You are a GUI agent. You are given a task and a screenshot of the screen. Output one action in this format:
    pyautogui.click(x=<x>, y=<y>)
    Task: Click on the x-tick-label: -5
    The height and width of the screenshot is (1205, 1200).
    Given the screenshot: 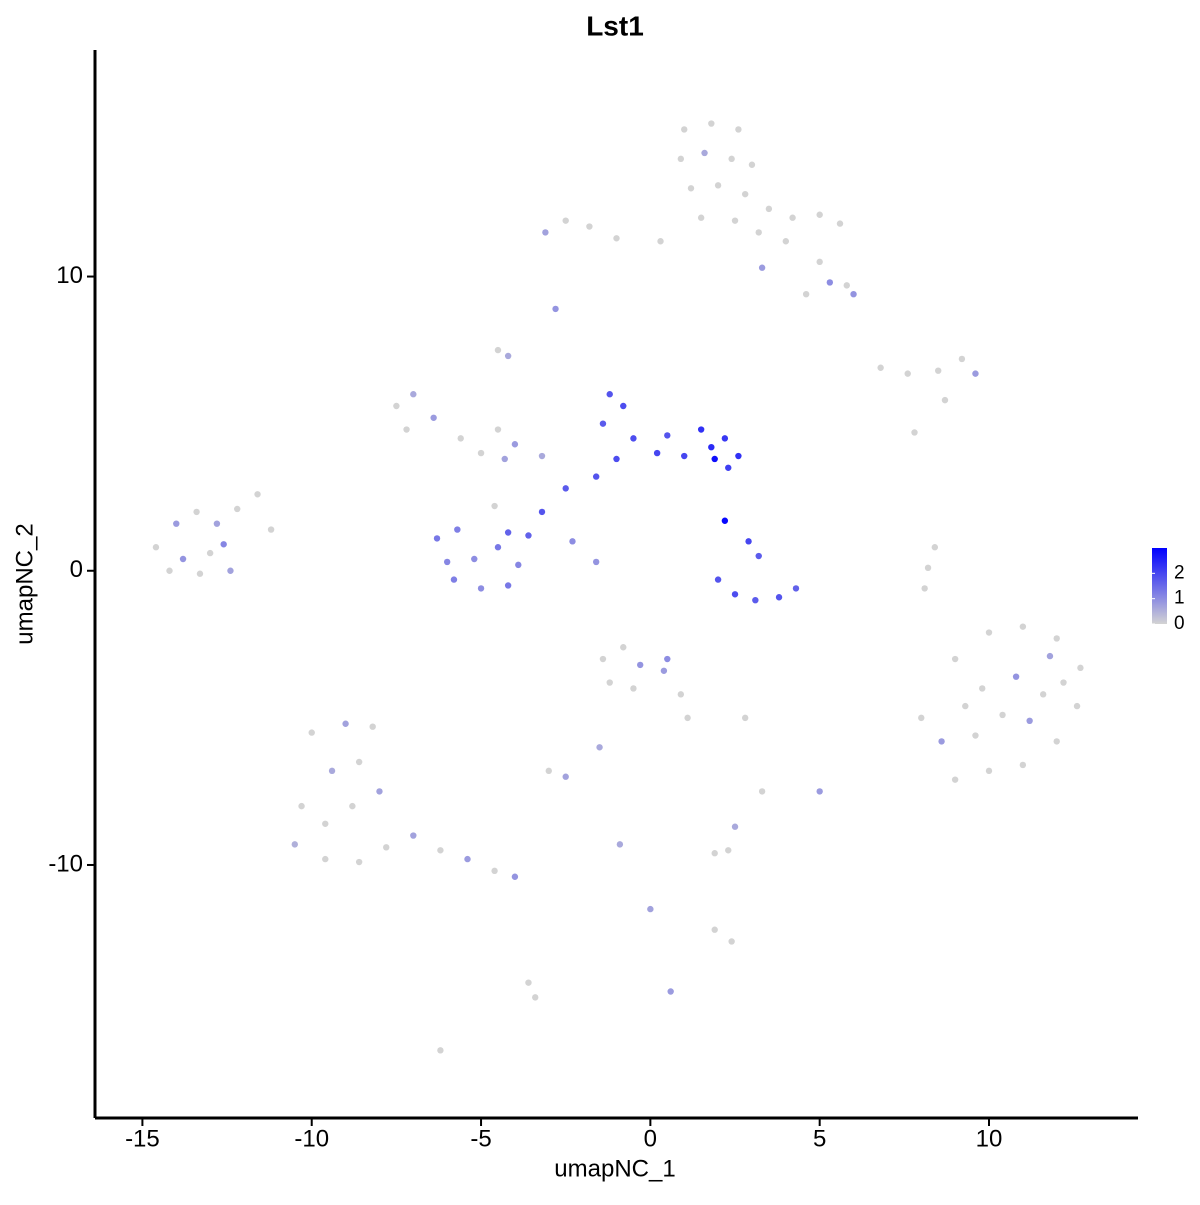 What is the action you would take?
    pyautogui.click(x=480, y=1138)
    